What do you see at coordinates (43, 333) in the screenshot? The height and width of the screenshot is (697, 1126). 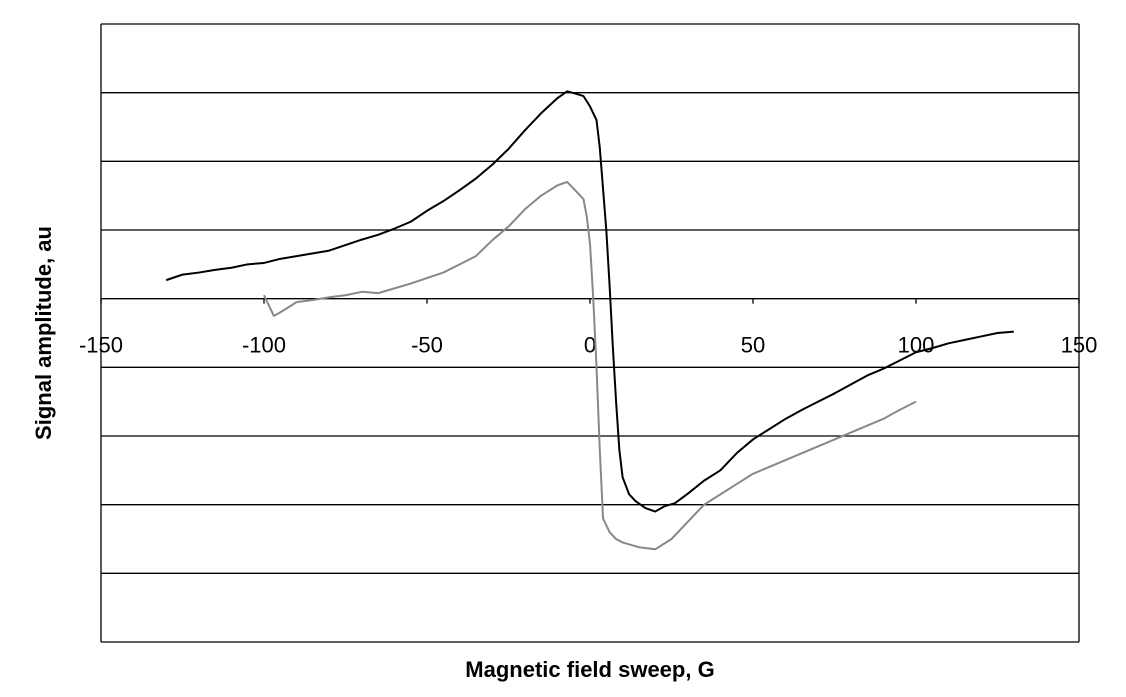 I see `y-axis-title: Signal amplitude, au` at bounding box center [43, 333].